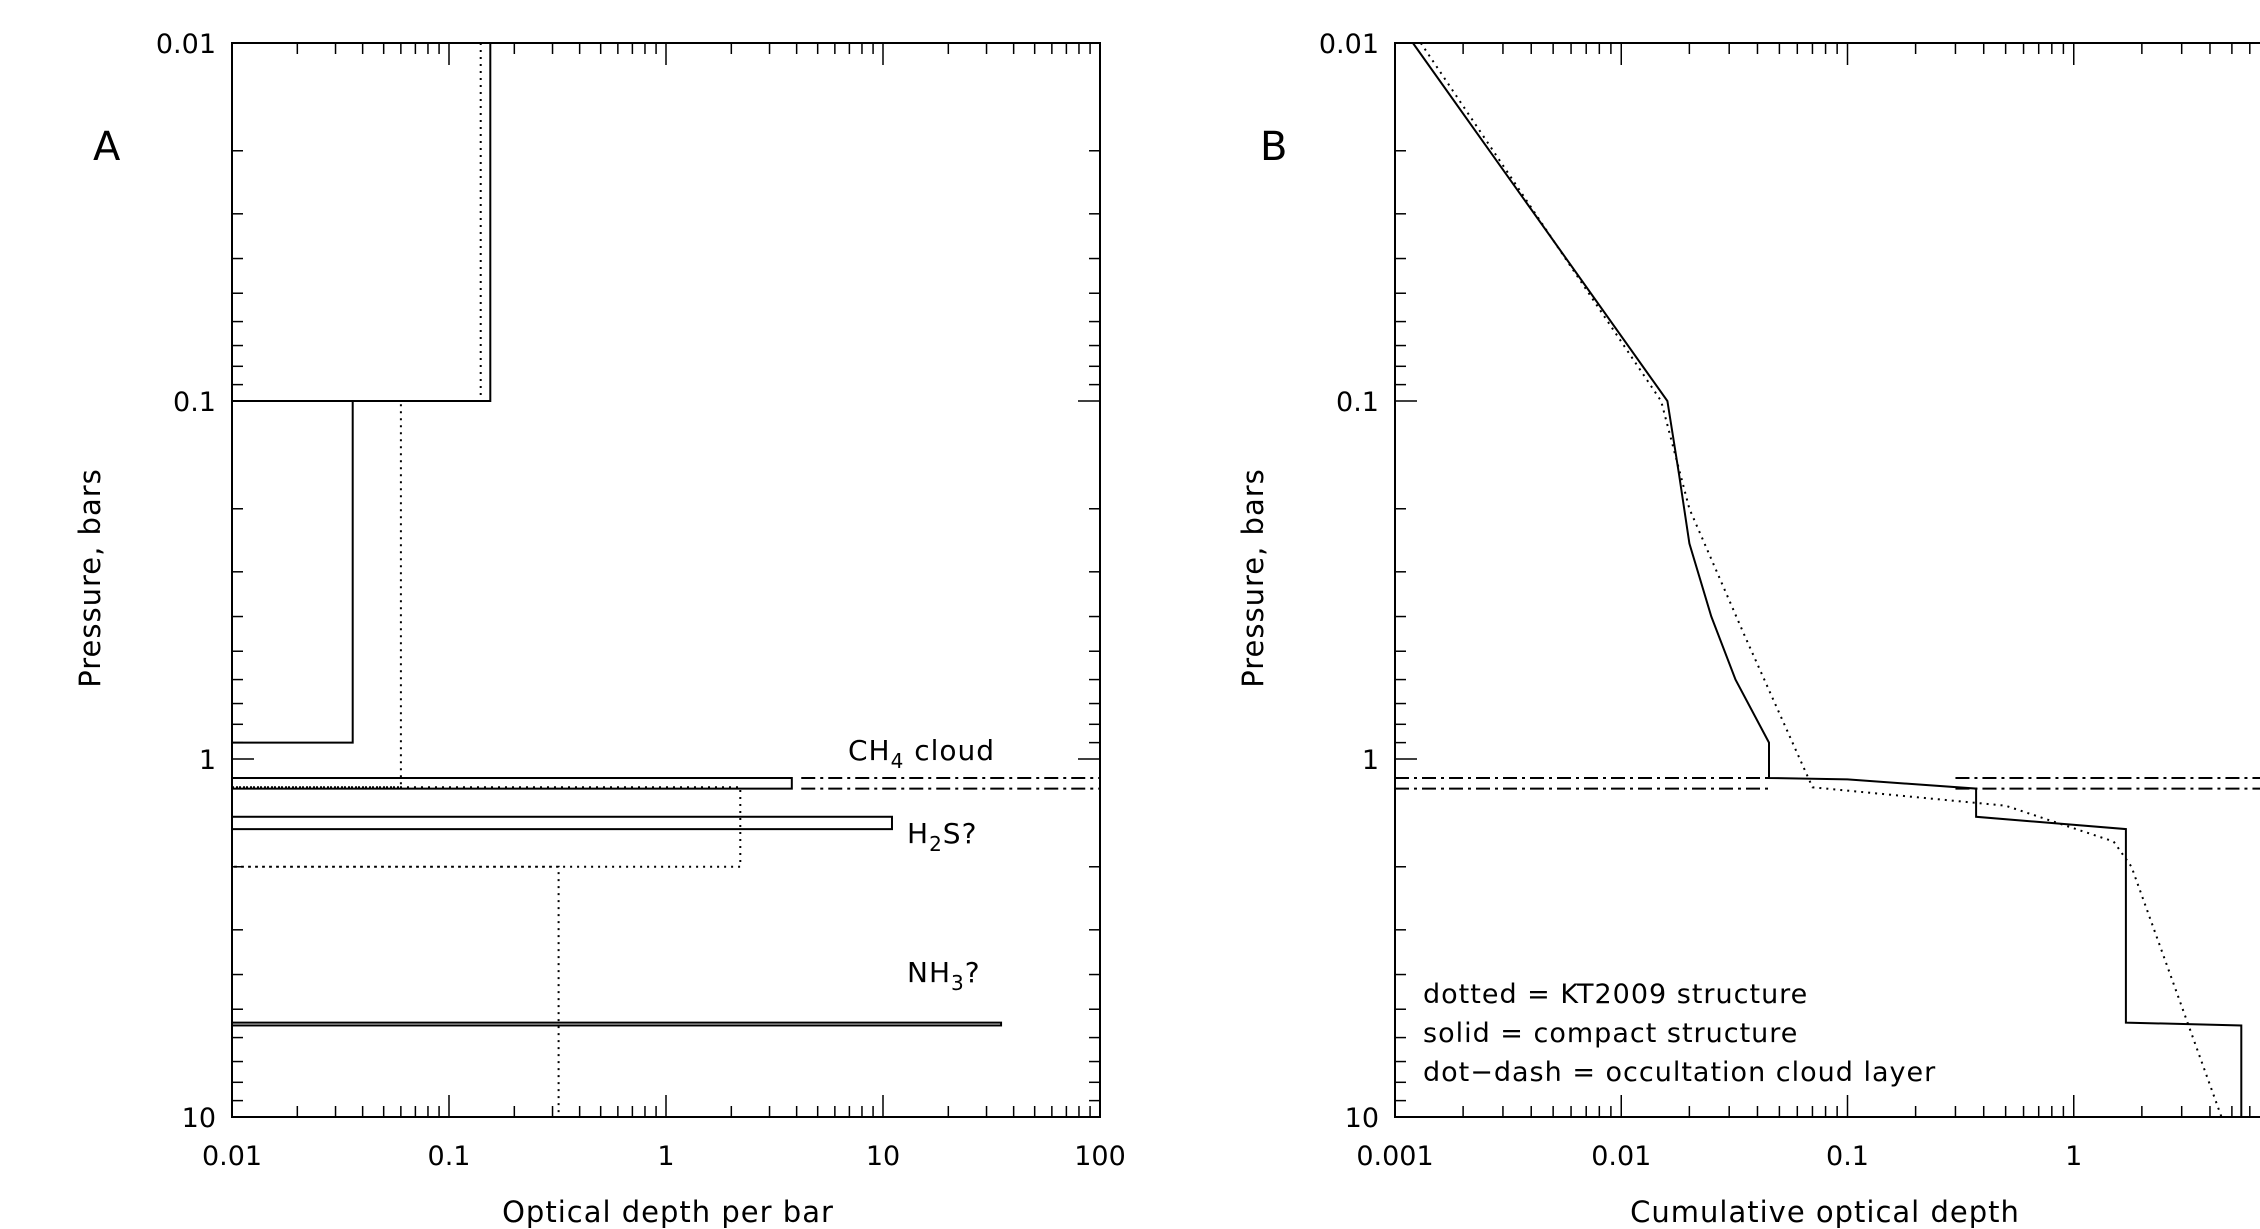  What do you see at coordinates (1679, 1072) in the screenshot?
I see `legend-dotdash: dot−dash = occultation cloud layer` at bounding box center [1679, 1072].